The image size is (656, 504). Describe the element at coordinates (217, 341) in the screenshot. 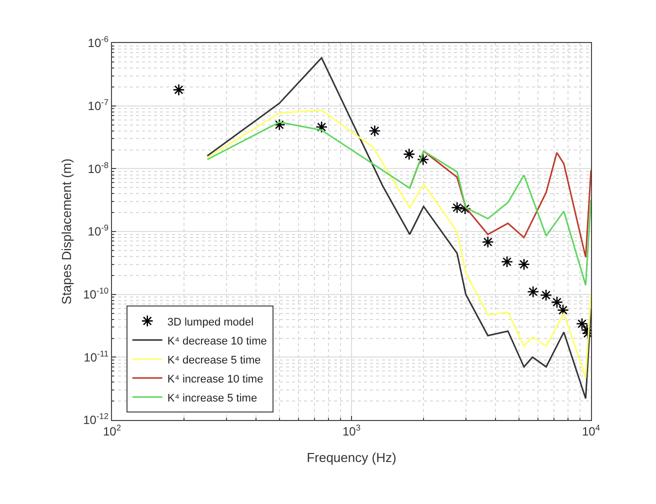

I see `legend-label: K⁴ decrease 10 time` at that location.